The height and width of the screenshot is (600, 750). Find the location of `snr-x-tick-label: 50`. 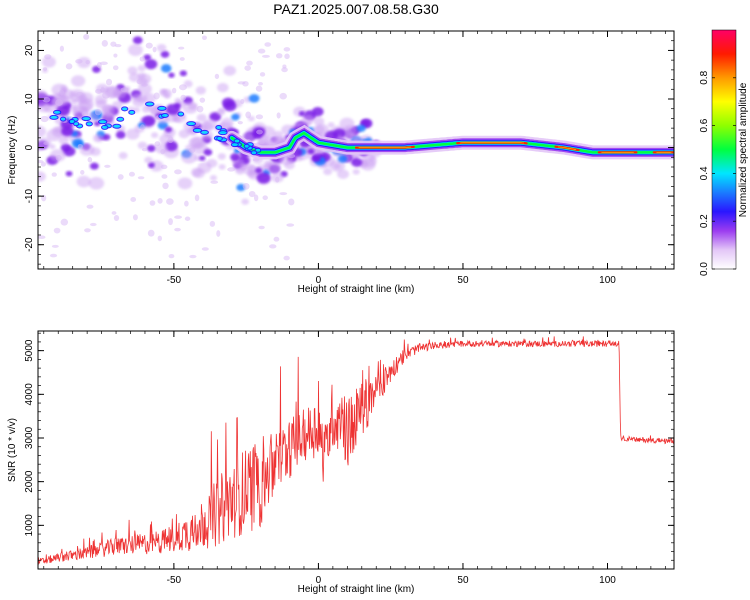

snr-x-tick-label: 50 is located at coordinates (463, 580).